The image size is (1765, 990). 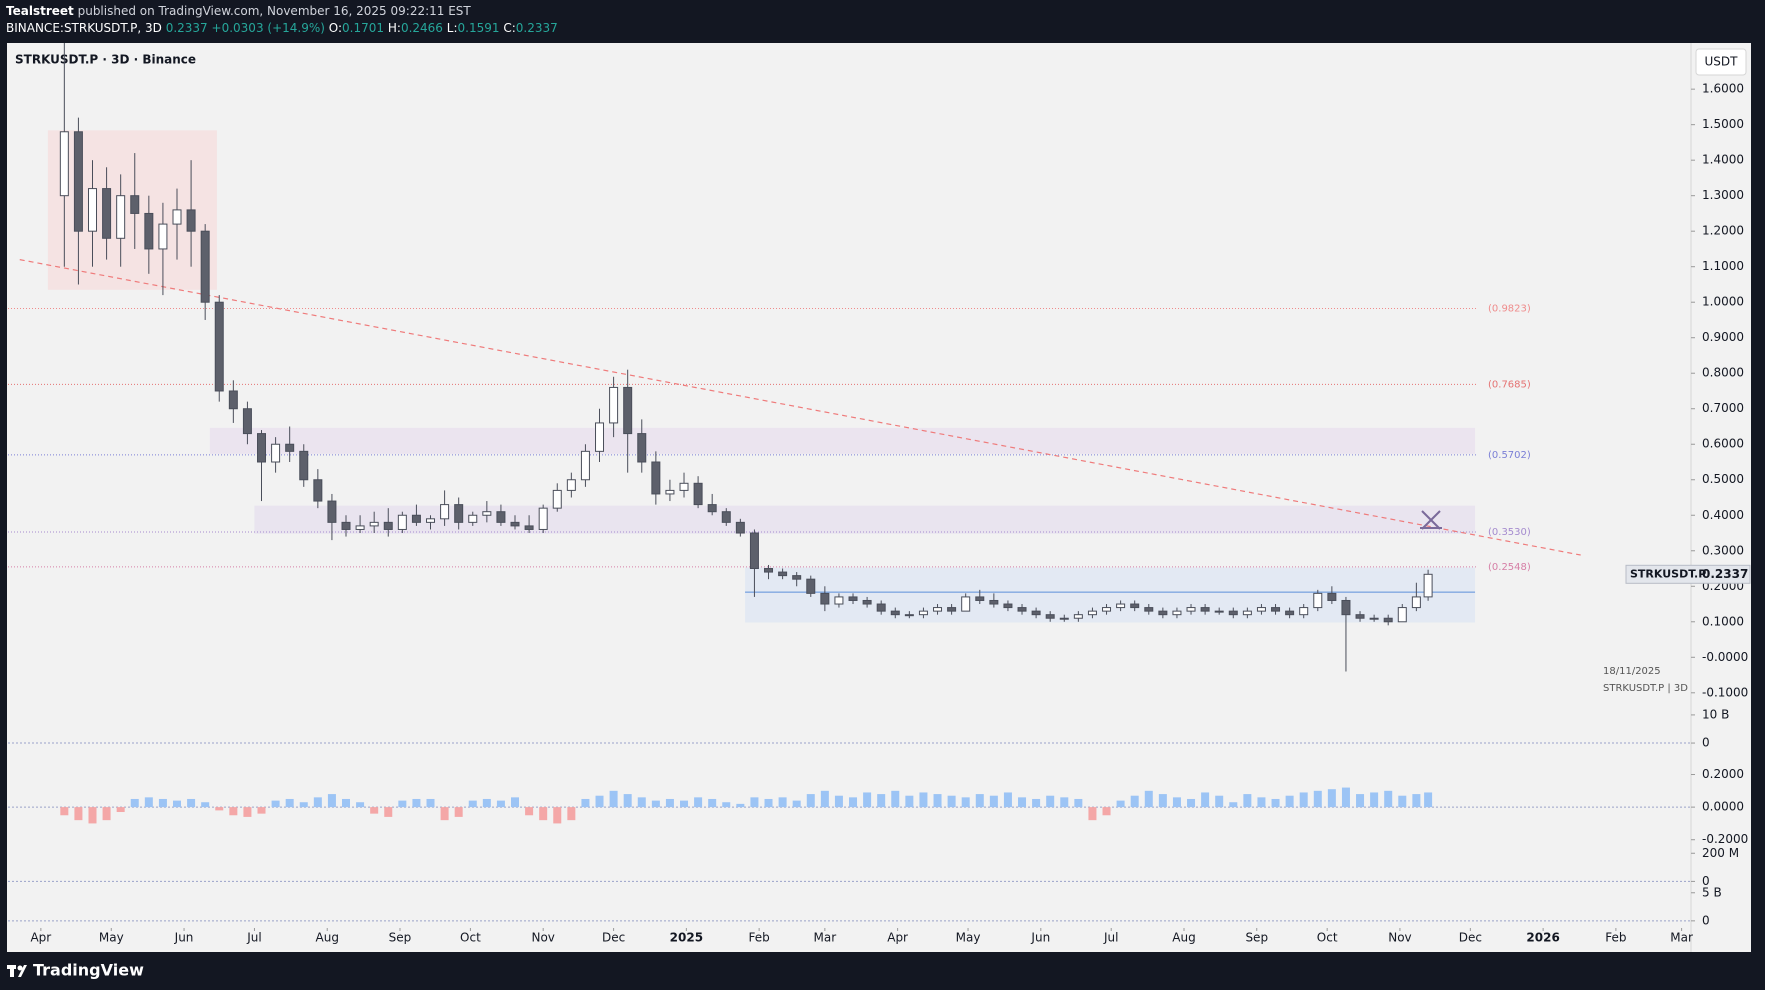 What do you see at coordinates (1723, 373) in the screenshot?
I see `y-tick-label: 0.8000` at bounding box center [1723, 373].